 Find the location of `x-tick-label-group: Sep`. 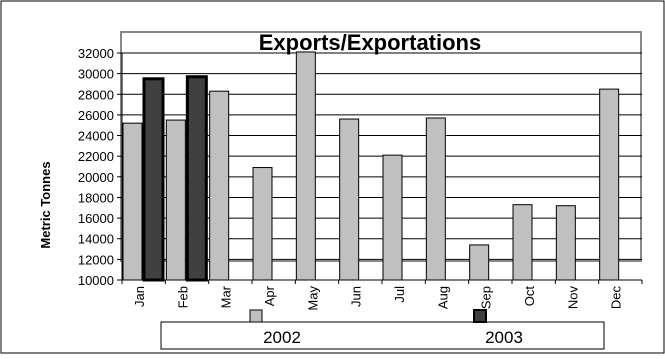

x-tick-label-group: Sep is located at coordinates (486, 297).